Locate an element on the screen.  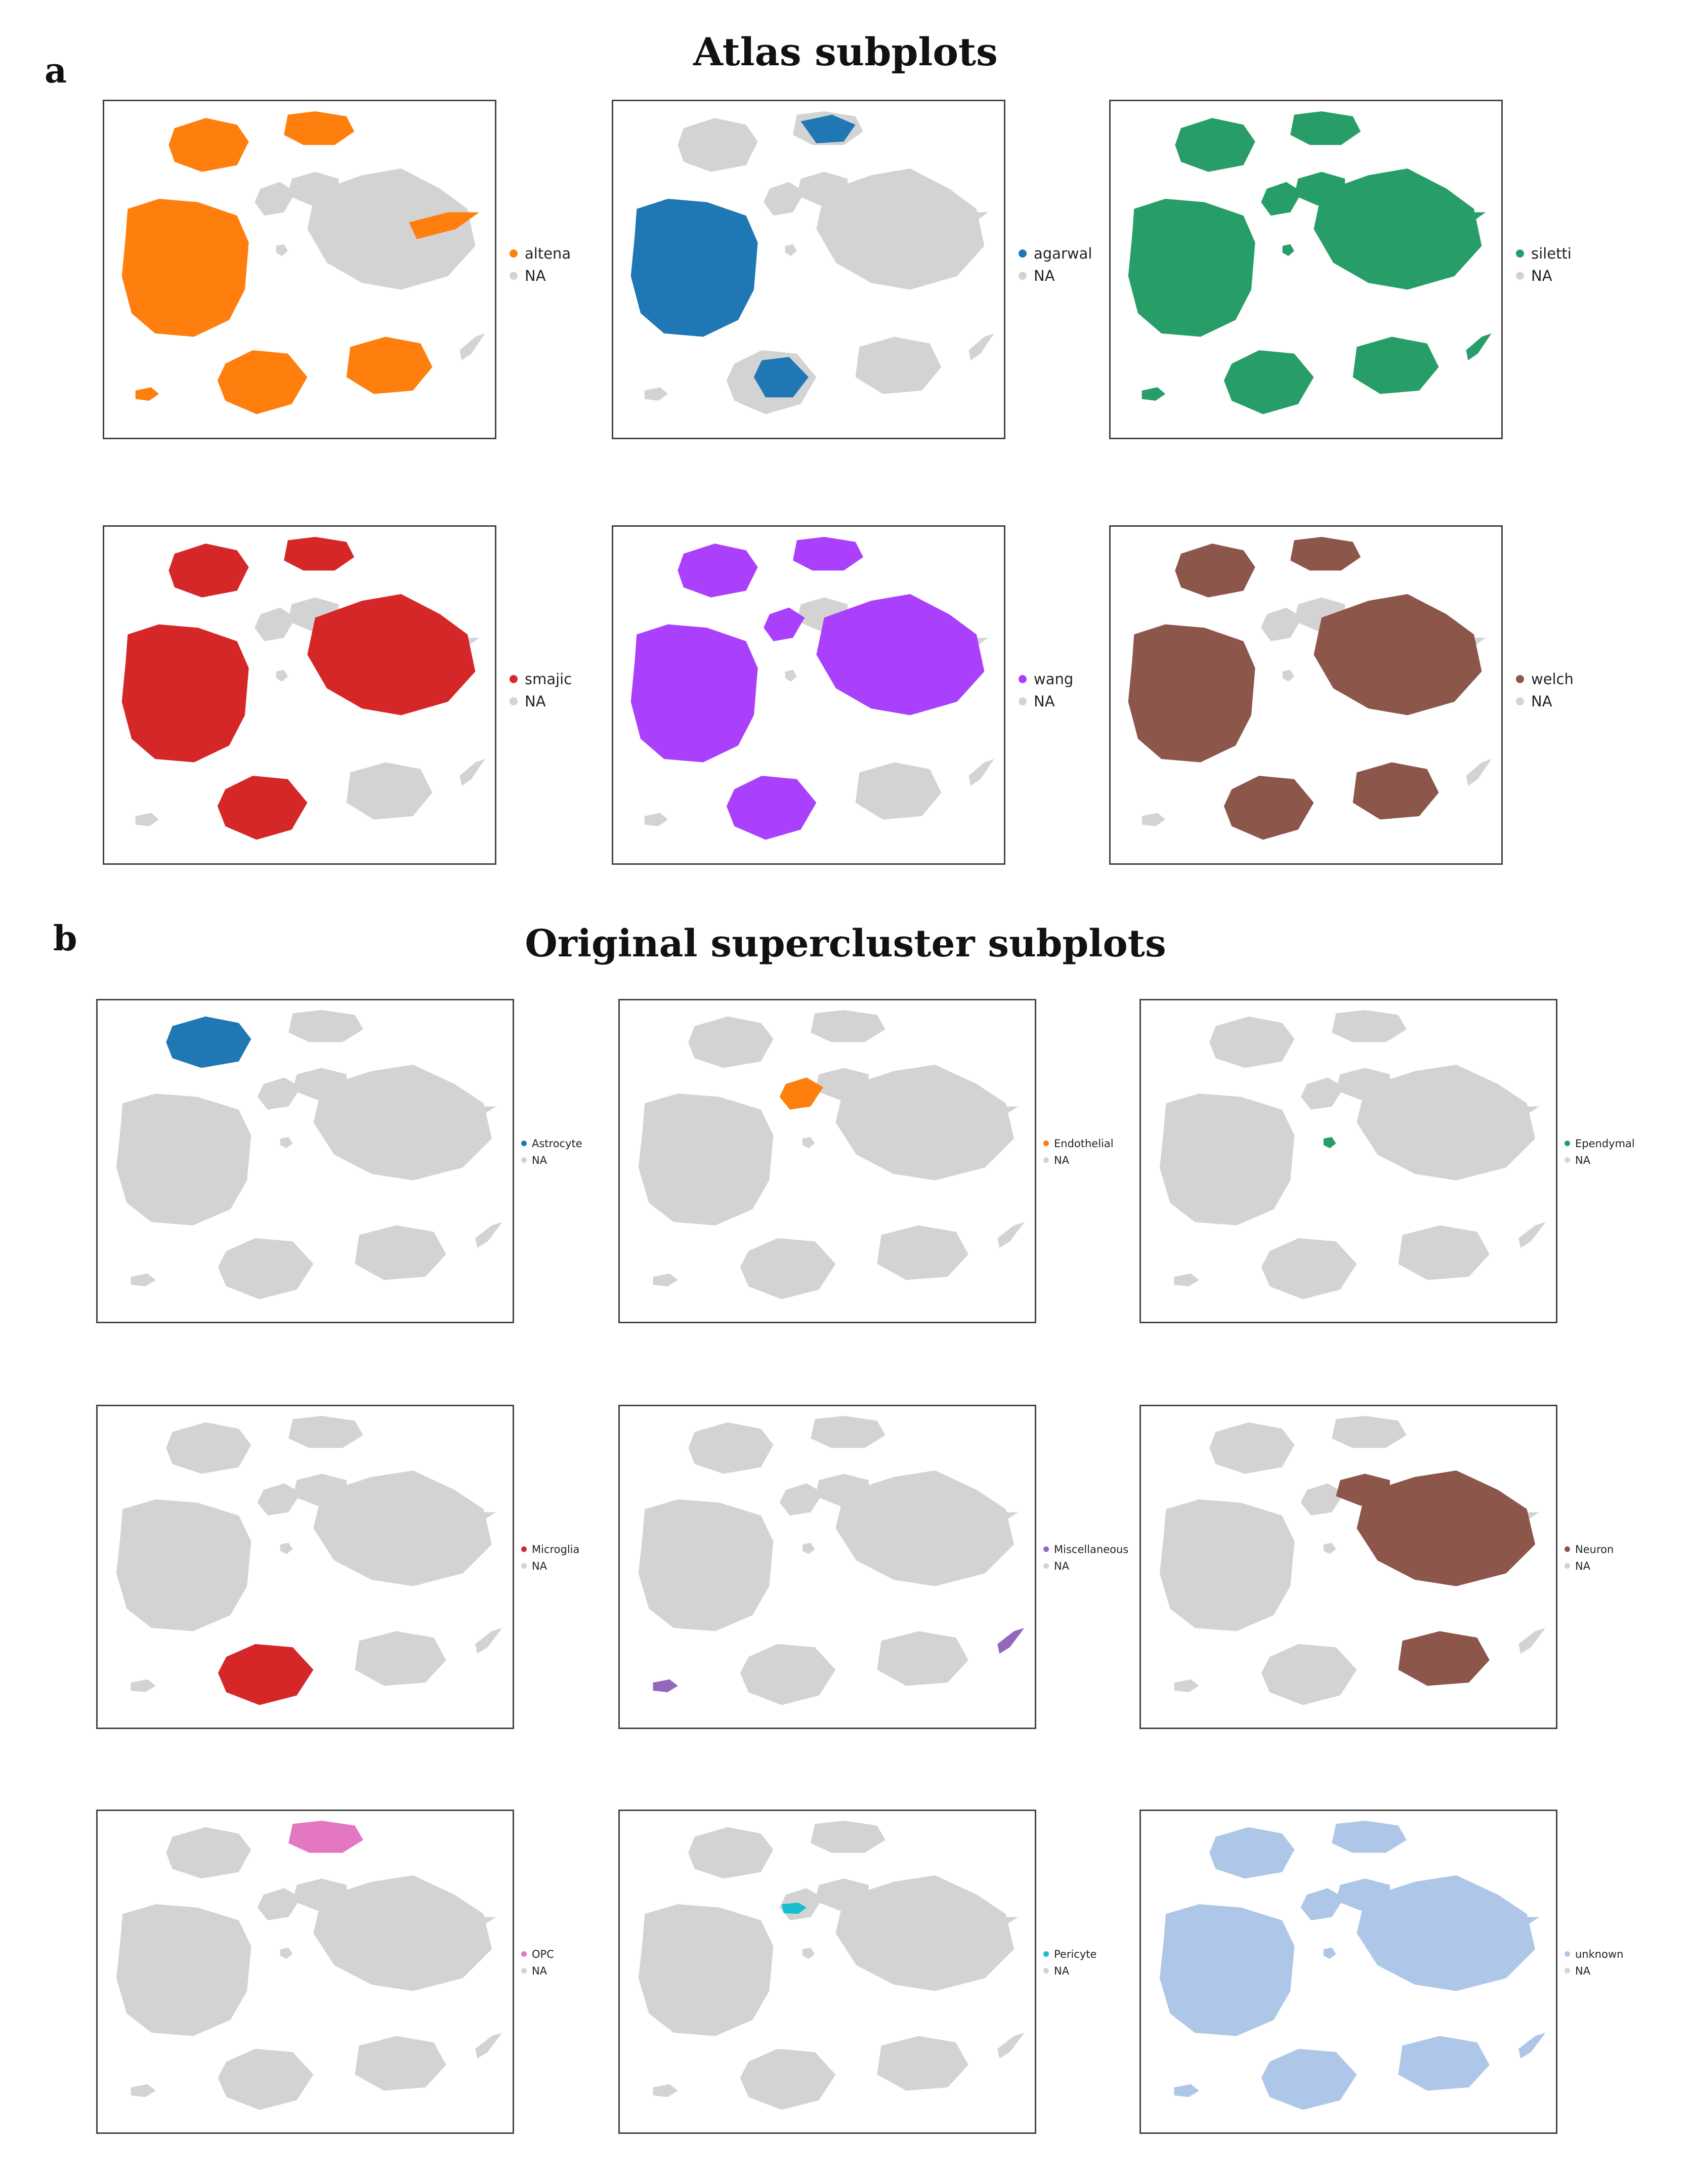
legend-entry: agarwal is located at coordinates (1055, 253).